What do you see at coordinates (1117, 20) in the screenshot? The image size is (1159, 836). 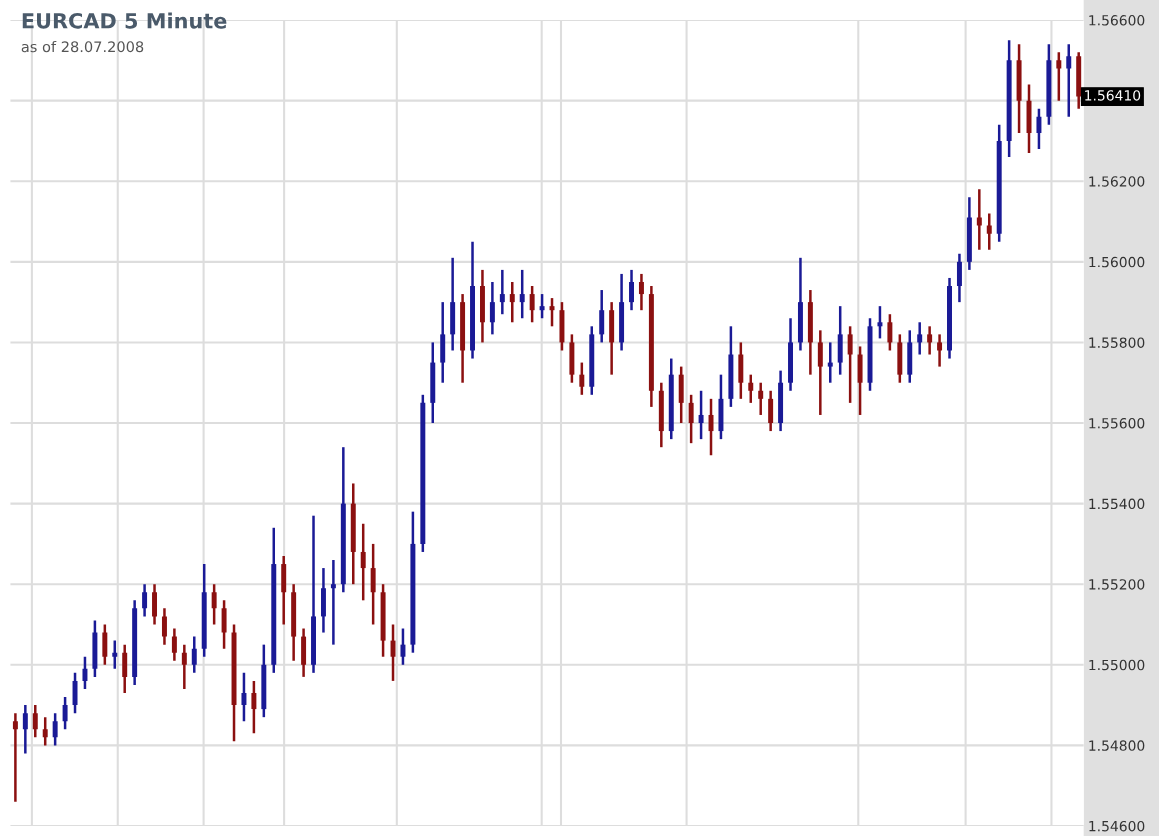 I see `y-tick-label: 1.56600` at bounding box center [1117, 20].